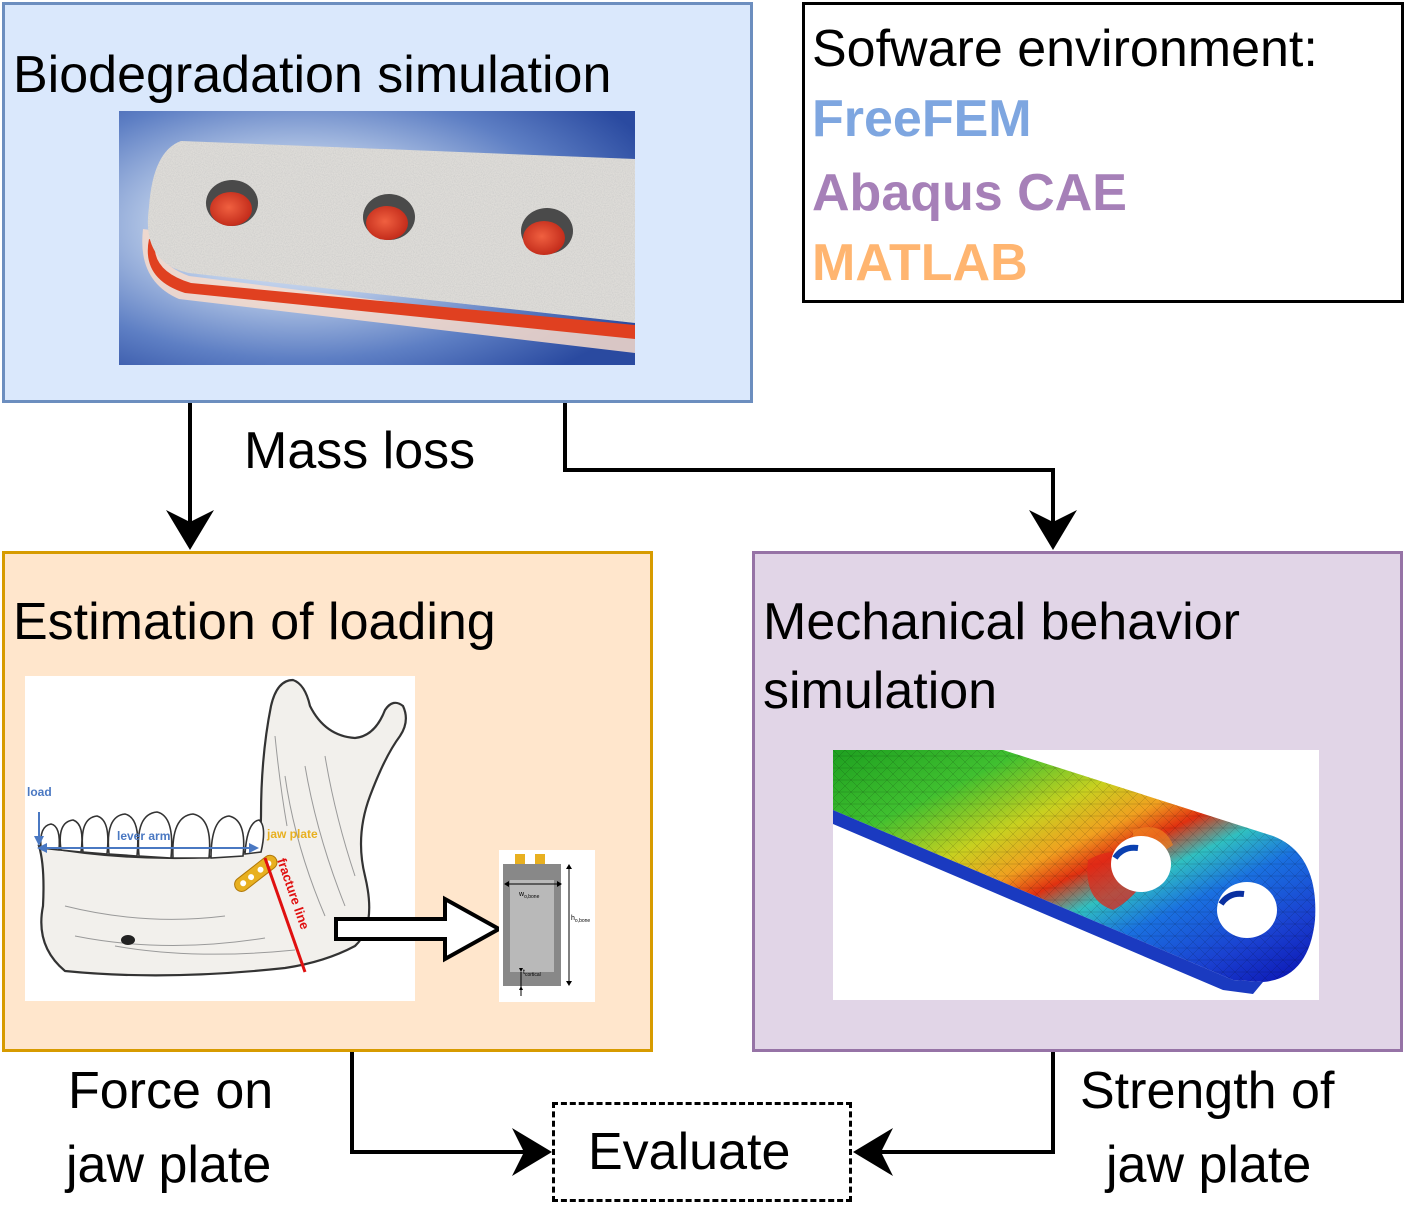 The width and height of the screenshot is (1405, 1205). What do you see at coordinates (1001, 622) in the screenshot?
I see `mechanical-title-line1: Mechanical behavior` at bounding box center [1001, 622].